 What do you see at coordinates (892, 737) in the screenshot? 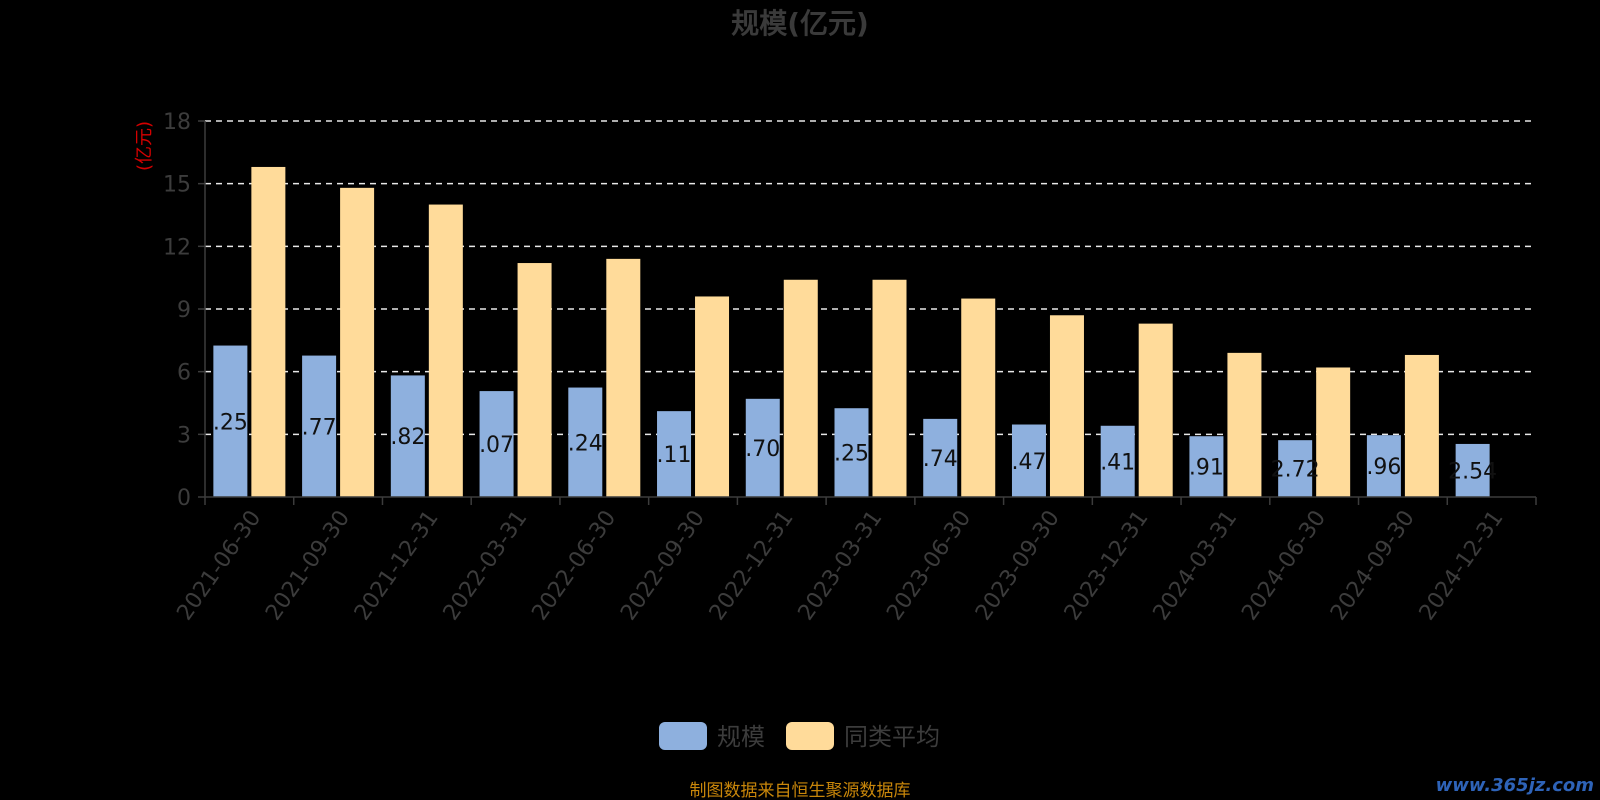
I see `legend-item-category-average: 同类平均` at bounding box center [892, 737].